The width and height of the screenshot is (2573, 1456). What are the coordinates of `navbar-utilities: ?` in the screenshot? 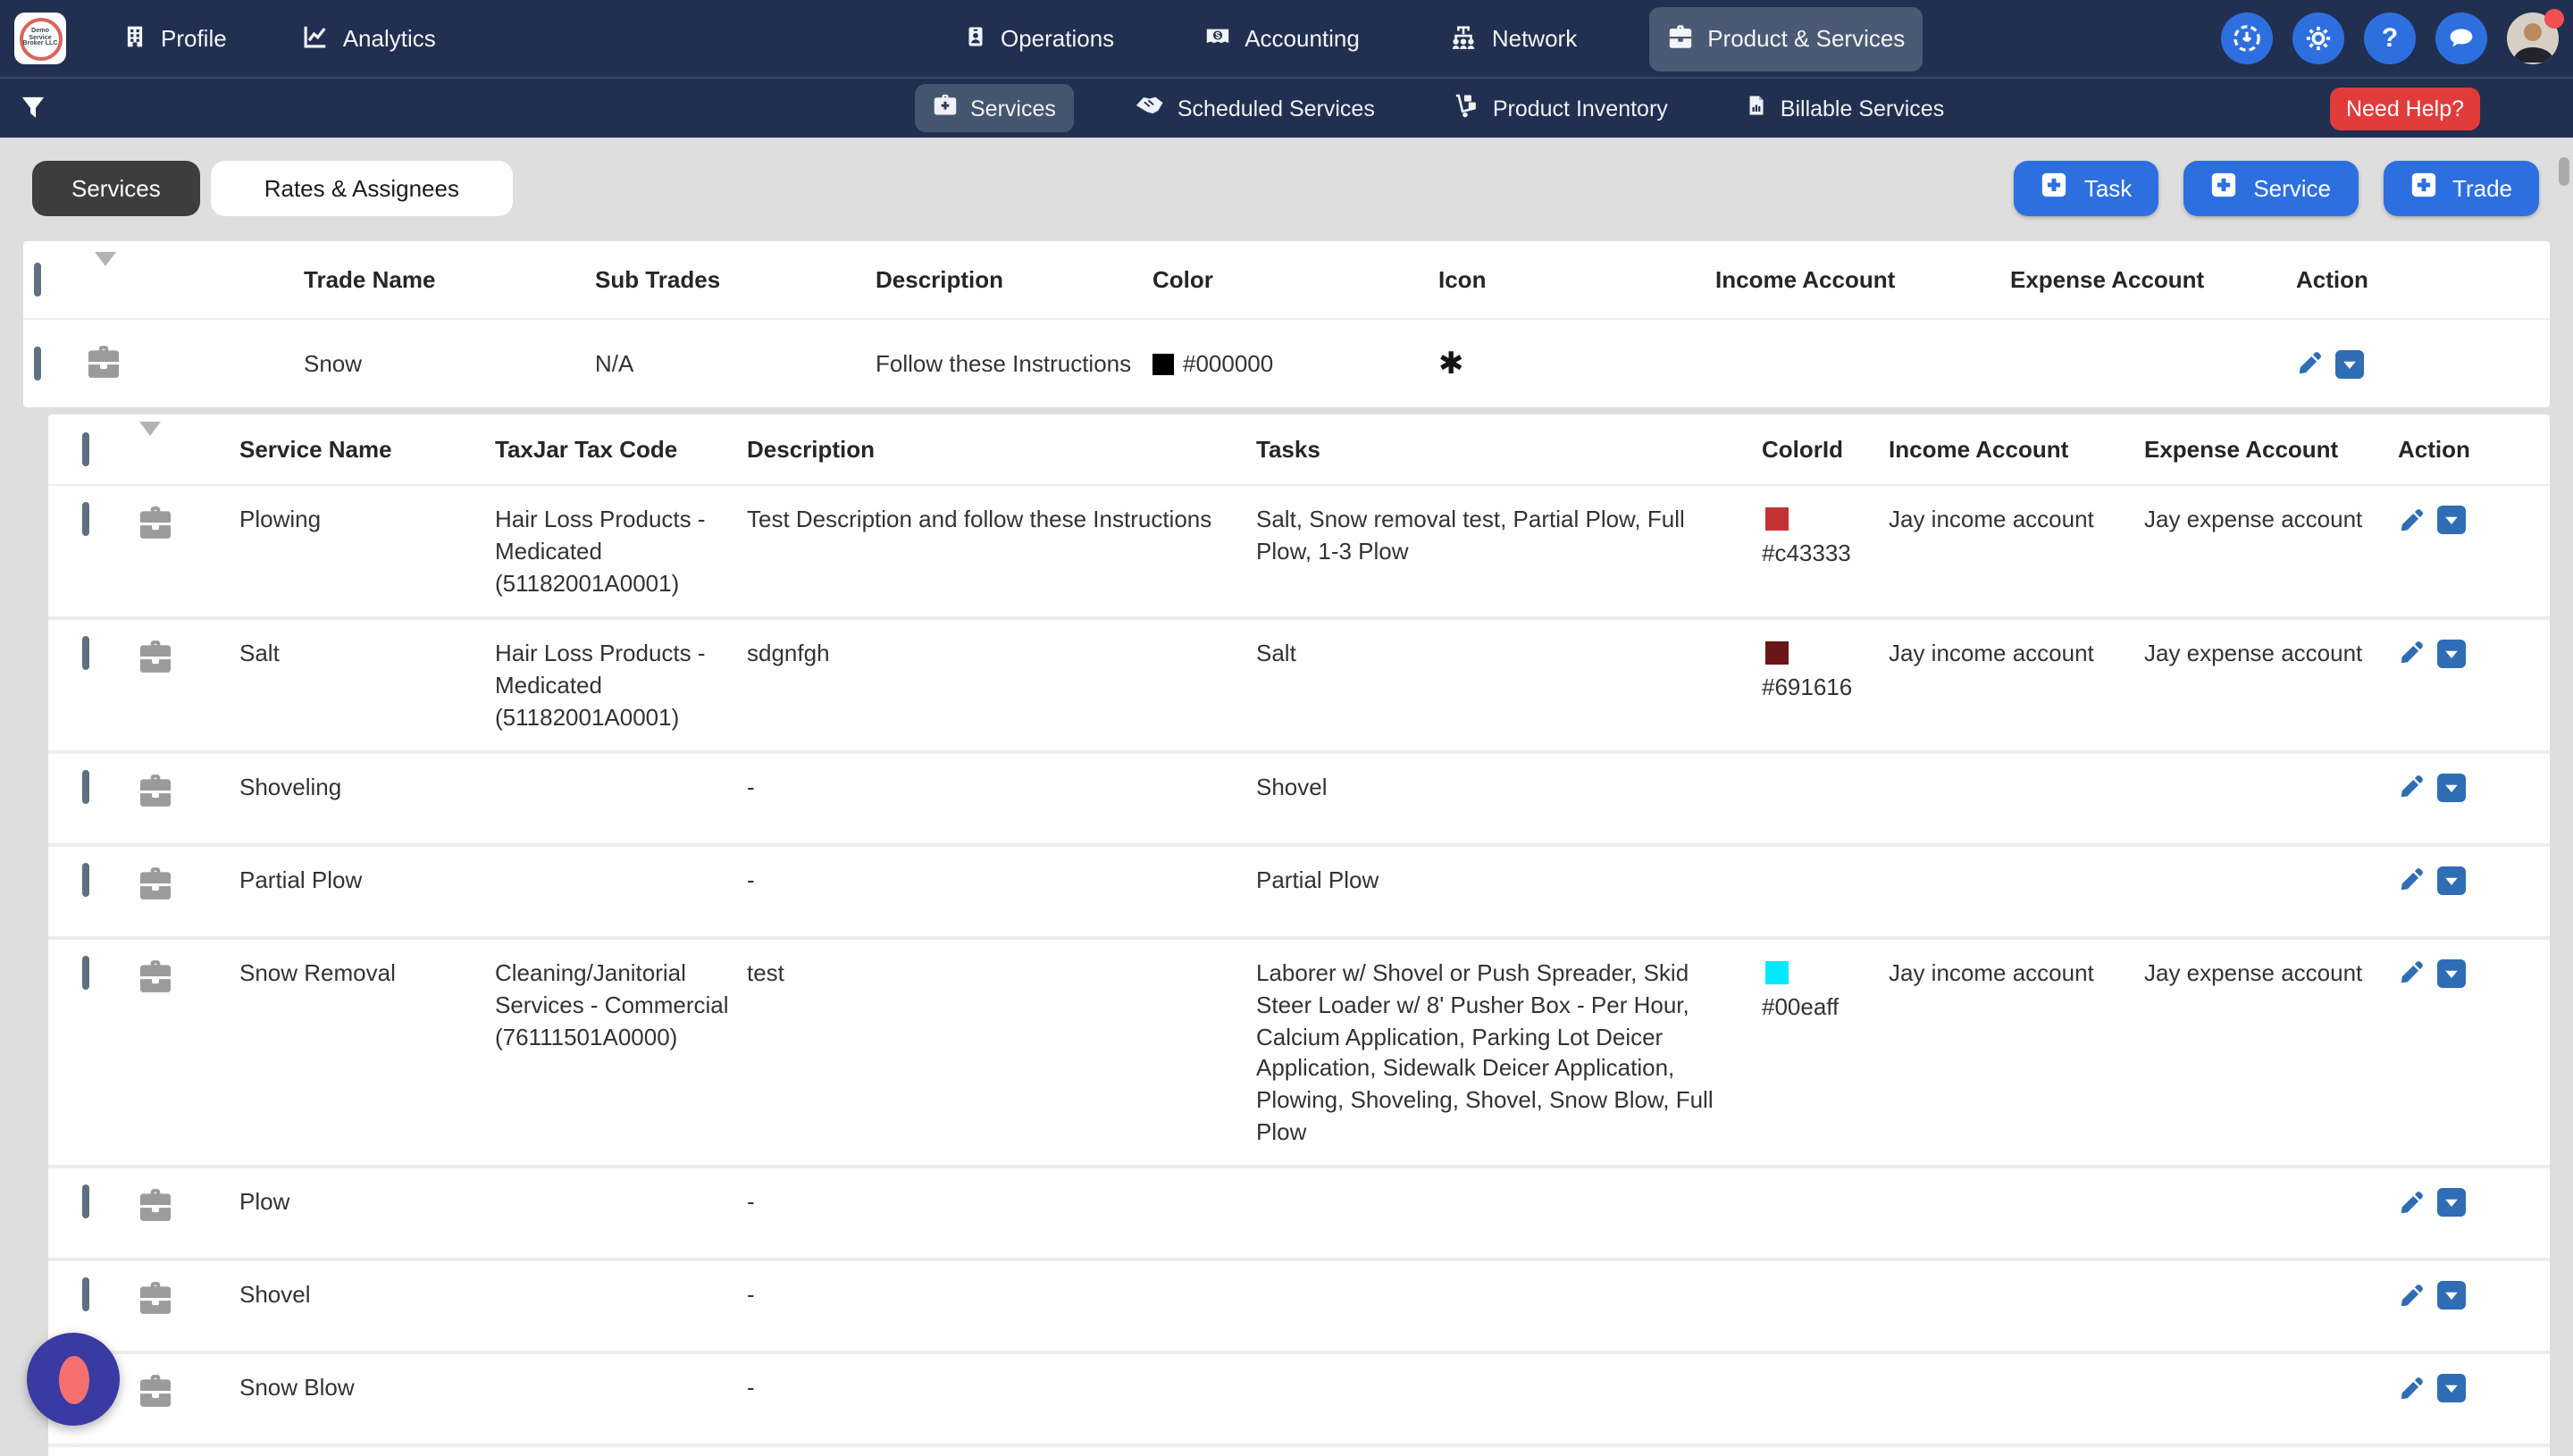 It's located at (2392, 38).